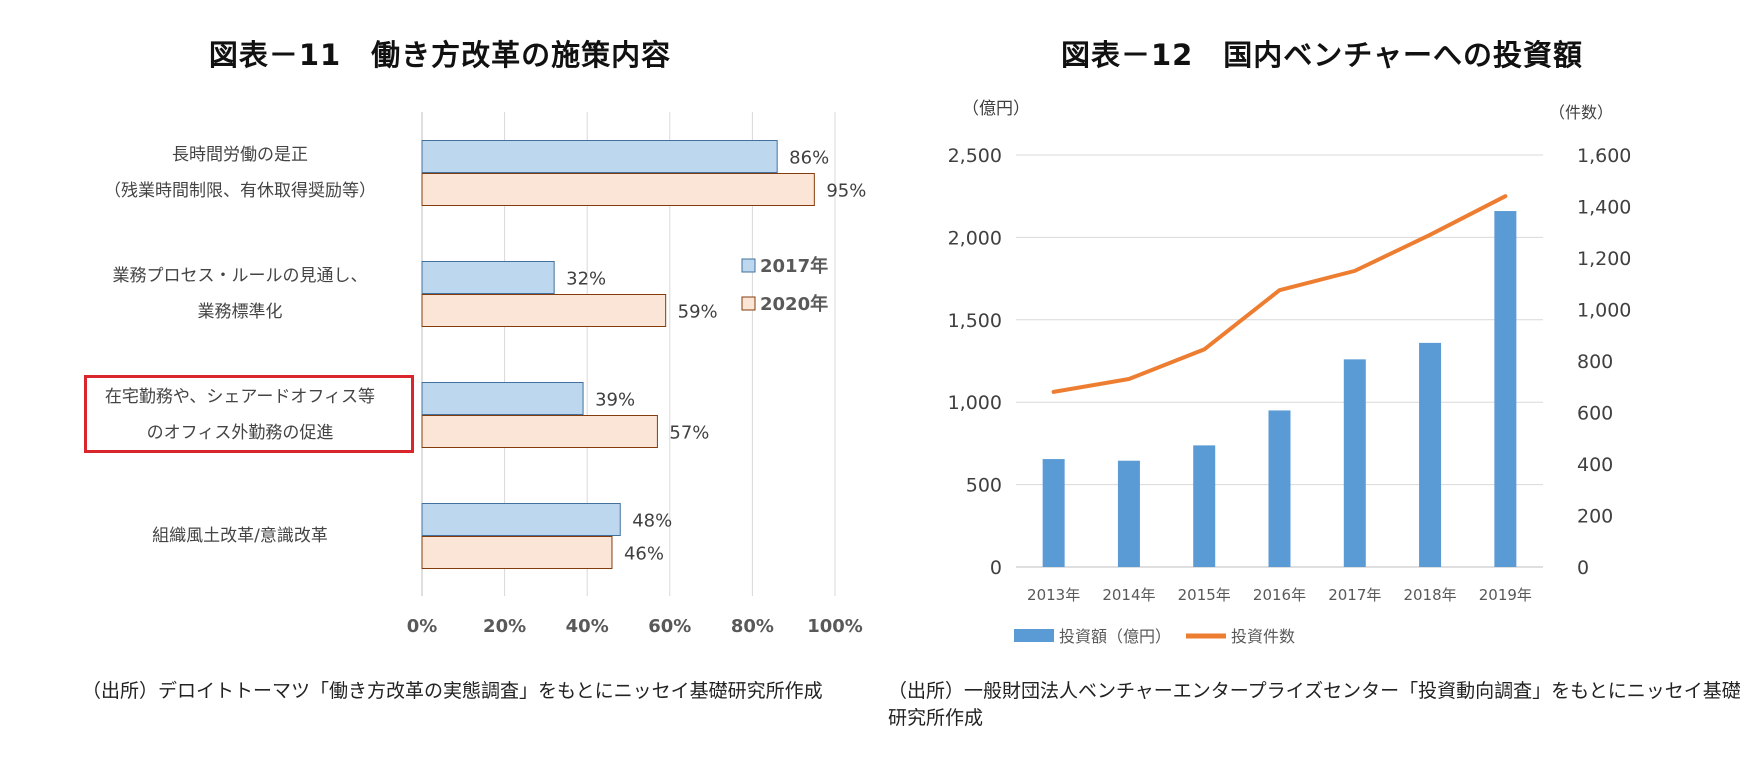 The height and width of the screenshot is (760, 1764). What do you see at coordinates (996, 568) in the screenshot?
I see `y-left-tick-label: 0` at bounding box center [996, 568].